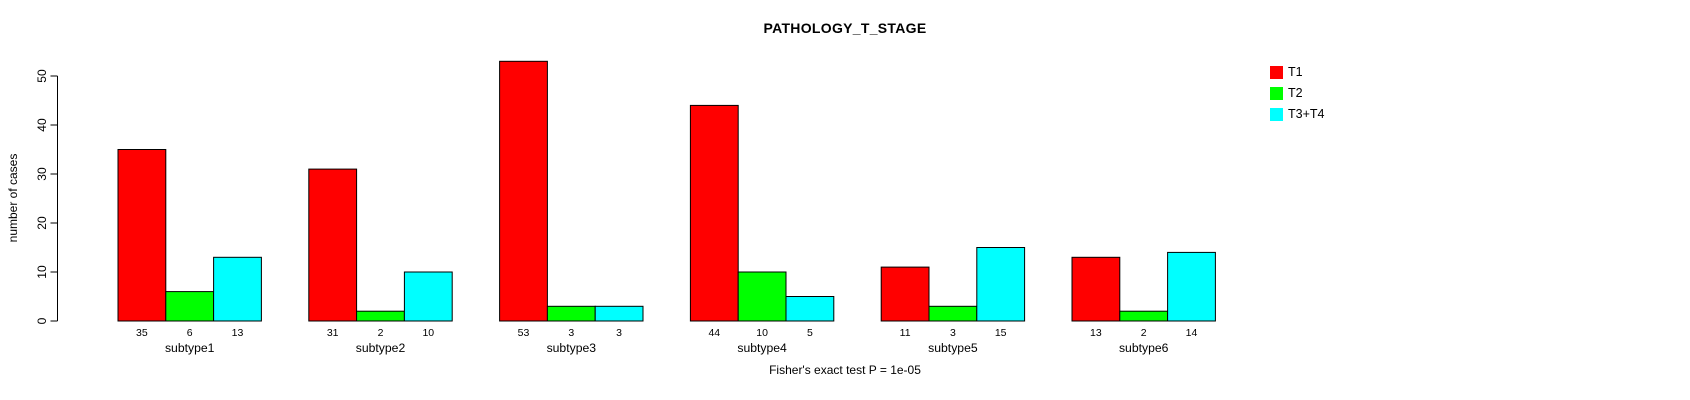 The width and height of the screenshot is (1690, 400). What do you see at coordinates (42, 272) in the screenshot?
I see `y-tick-label: 10` at bounding box center [42, 272].